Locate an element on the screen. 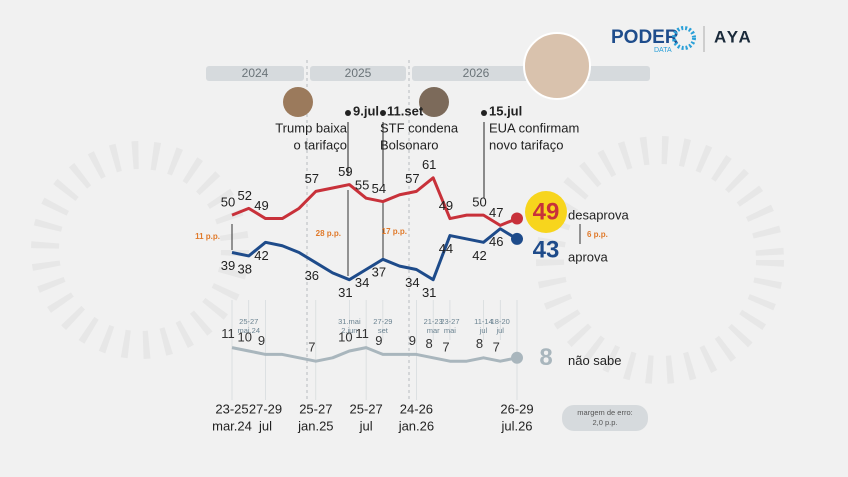 The image size is (848, 477). data-label: 39 is located at coordinates (228, 265).